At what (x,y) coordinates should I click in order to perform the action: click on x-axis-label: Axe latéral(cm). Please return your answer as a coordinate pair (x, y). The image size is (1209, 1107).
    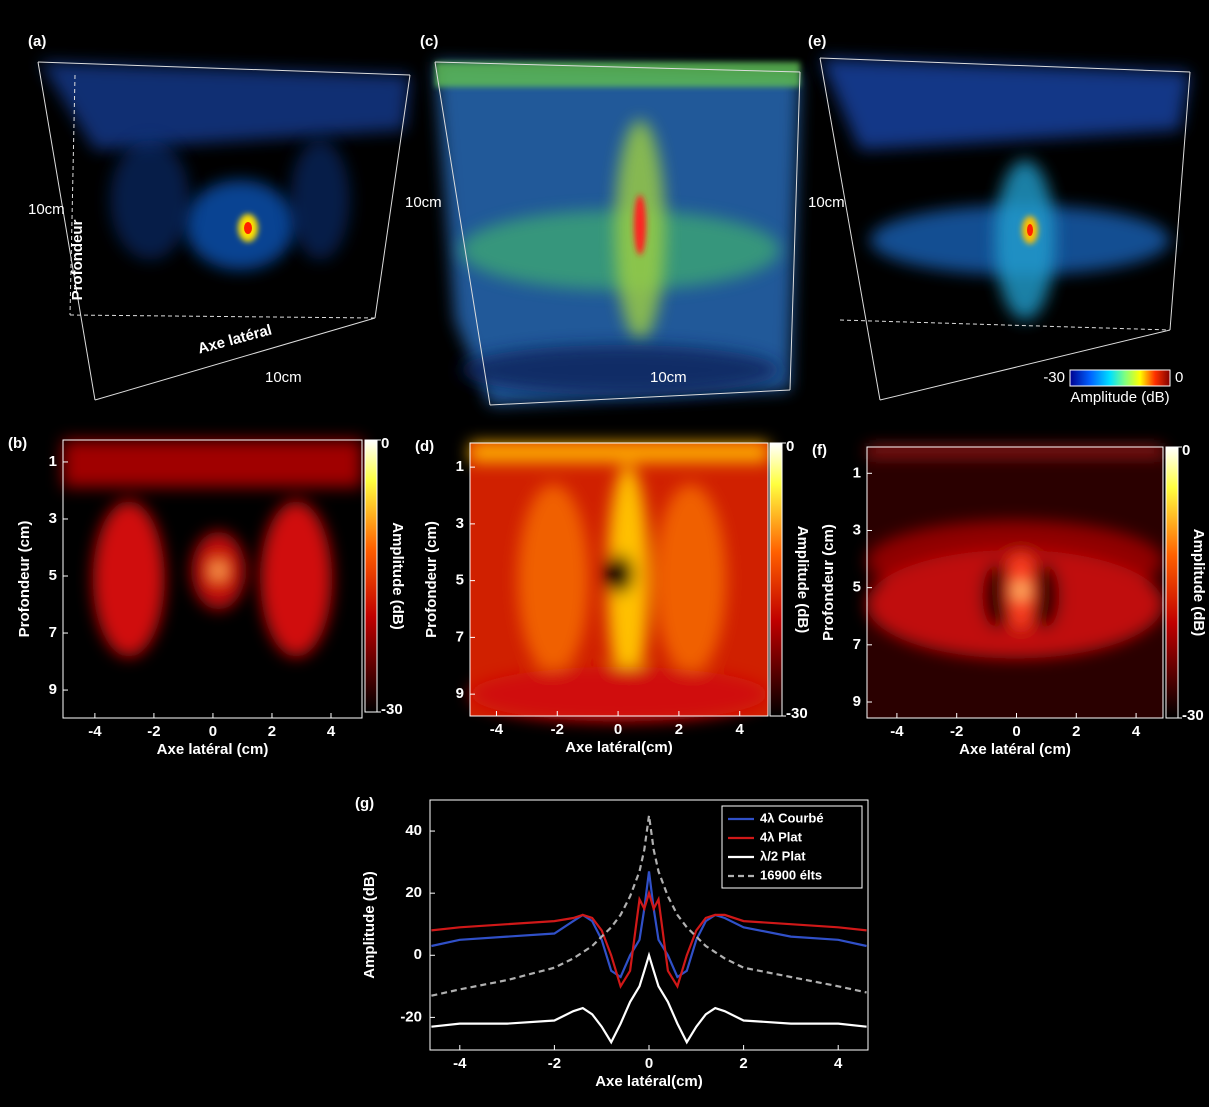
    Looking at the image, I should click on (619, 747).